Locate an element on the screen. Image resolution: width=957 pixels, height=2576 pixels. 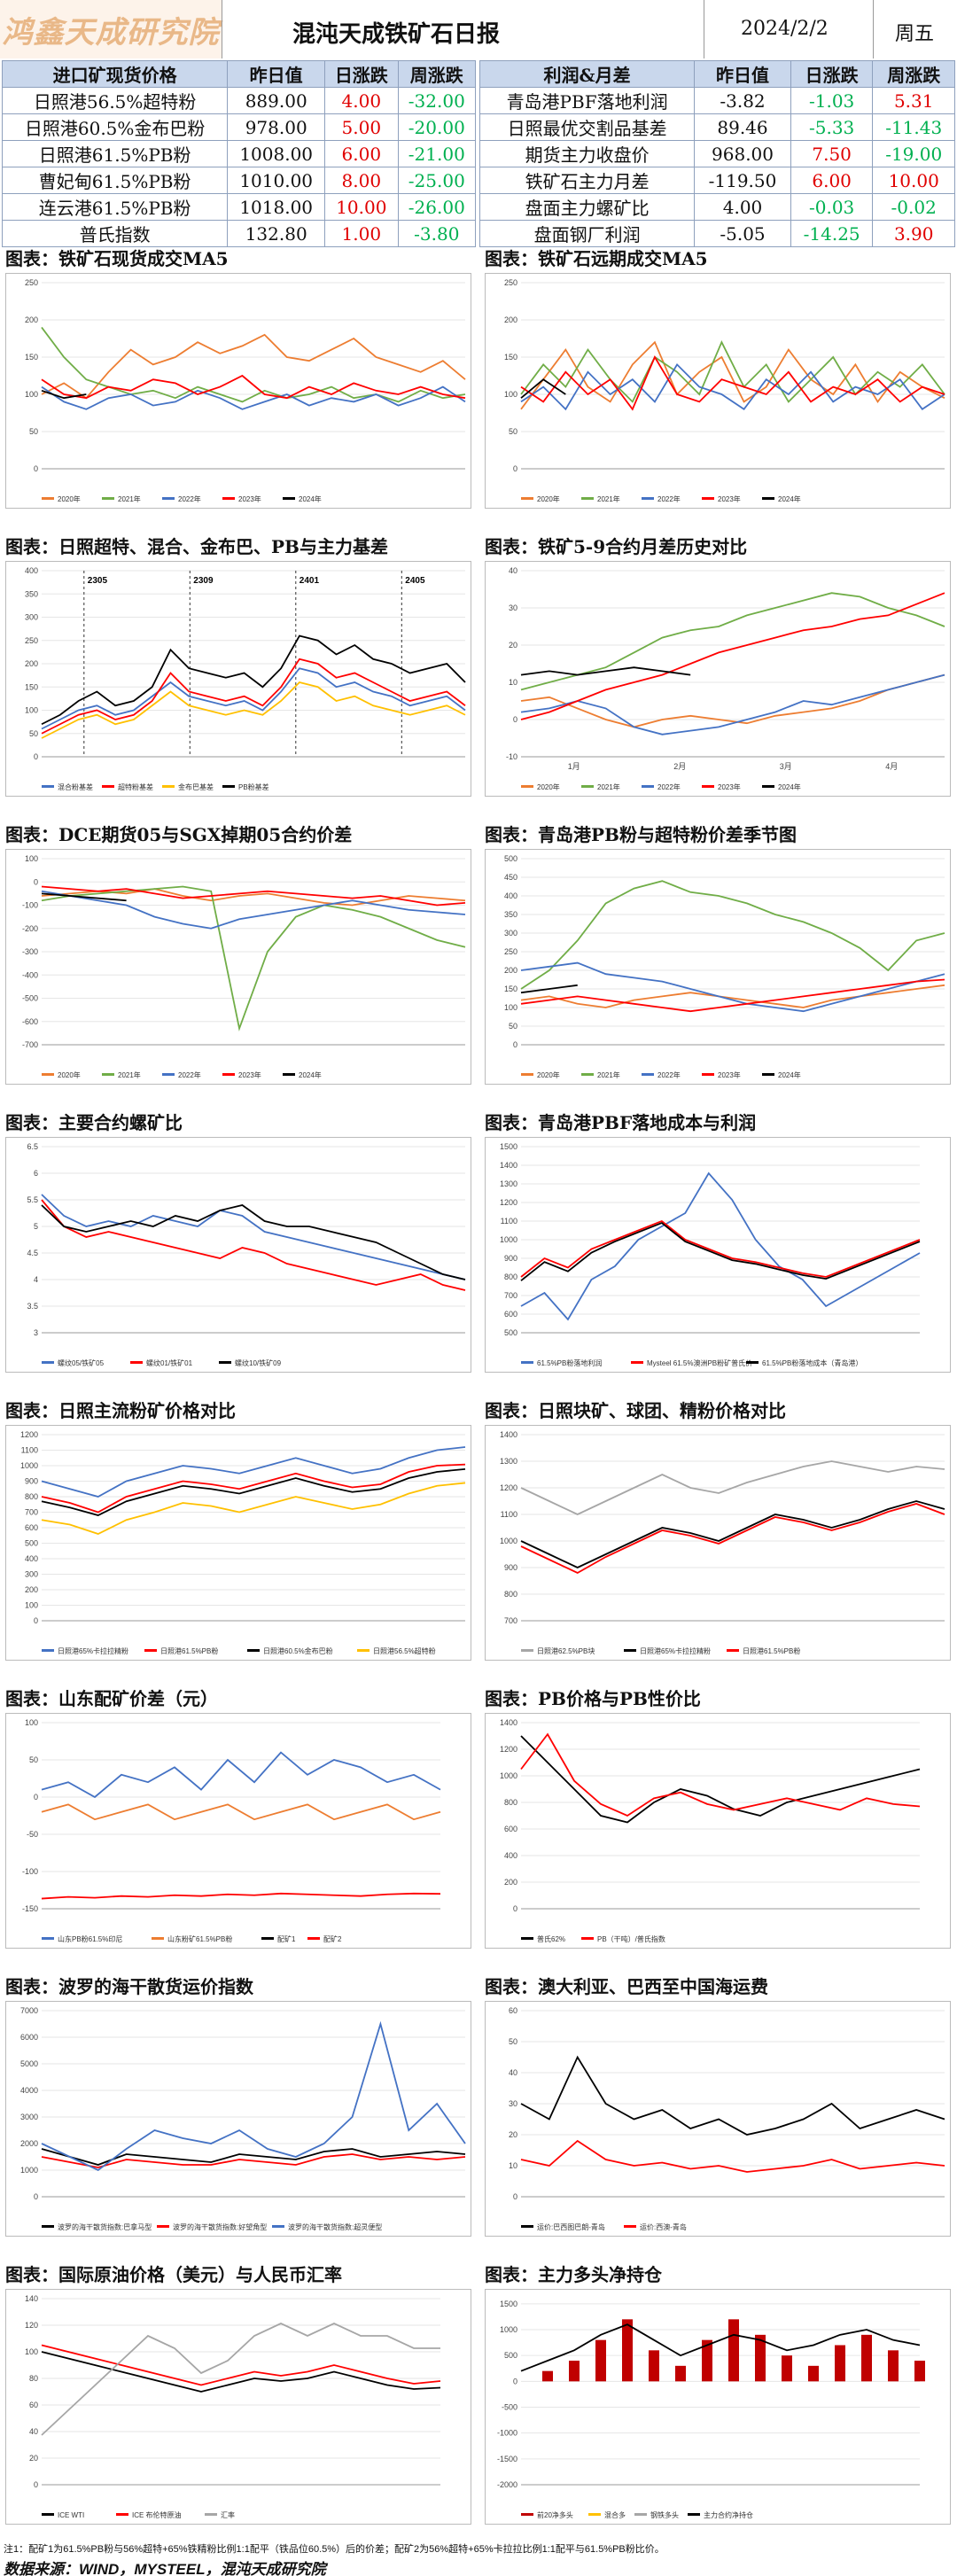
cell-value: 5.31 is located at coordinates (913, 101).